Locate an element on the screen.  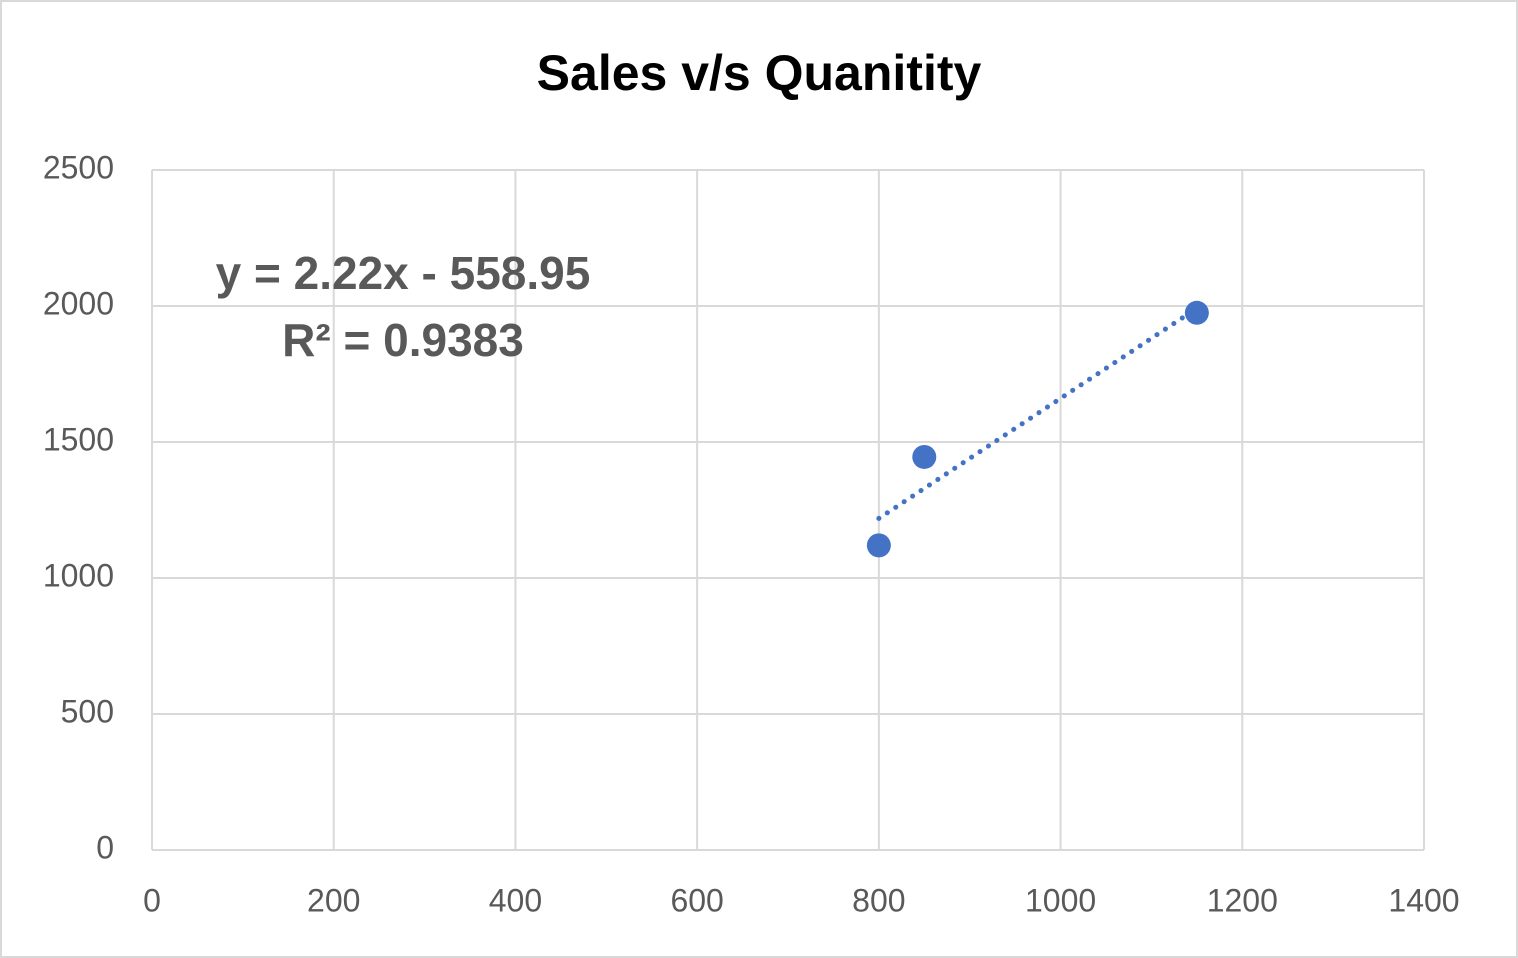
chart-title: Sales v/s Quanitity is located at coordinates (759, 73).